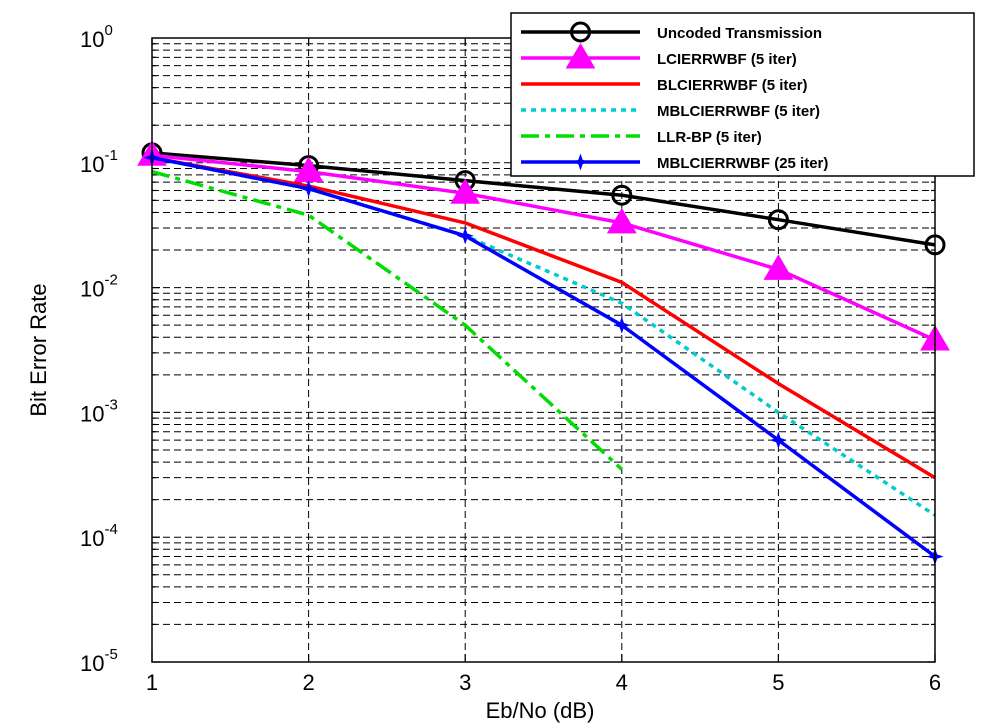 This screenshot has width=986, height=725. I want to click on y-tick-label: 10⁻¹, so click(99, 162).